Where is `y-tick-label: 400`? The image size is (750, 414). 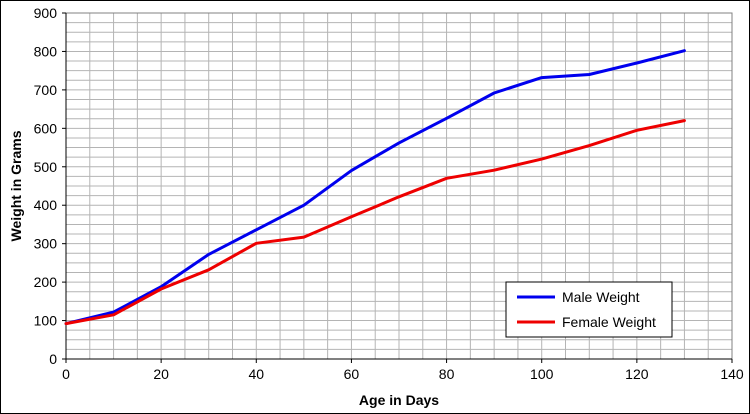
y-tick-label: 400 is located at coordinates (46, 205).